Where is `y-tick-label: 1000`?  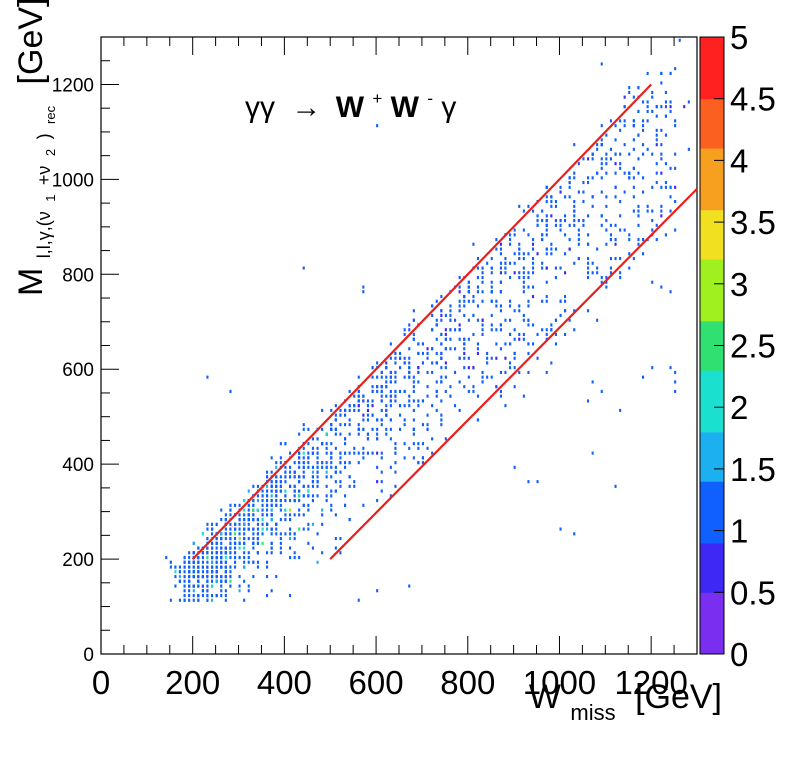
y-tick-label: 1000 is located at coordinates (73, 180).